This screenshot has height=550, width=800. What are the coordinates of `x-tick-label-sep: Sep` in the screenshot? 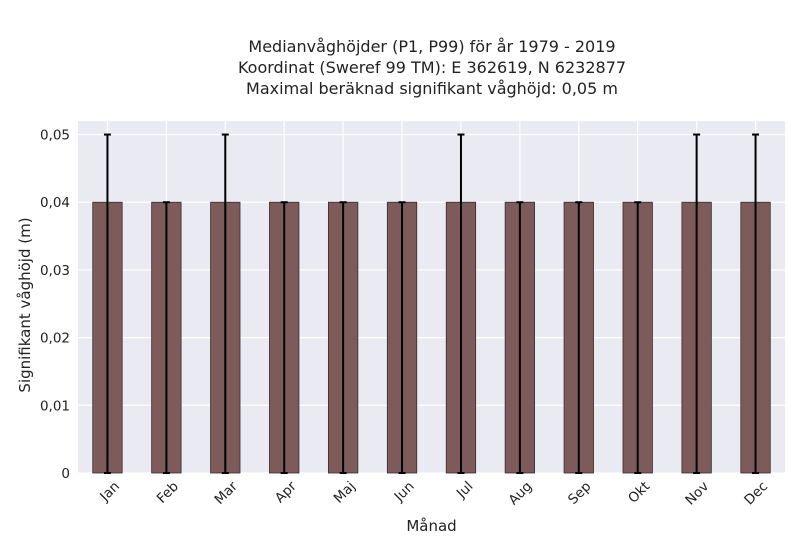 It's located at (579, 493).